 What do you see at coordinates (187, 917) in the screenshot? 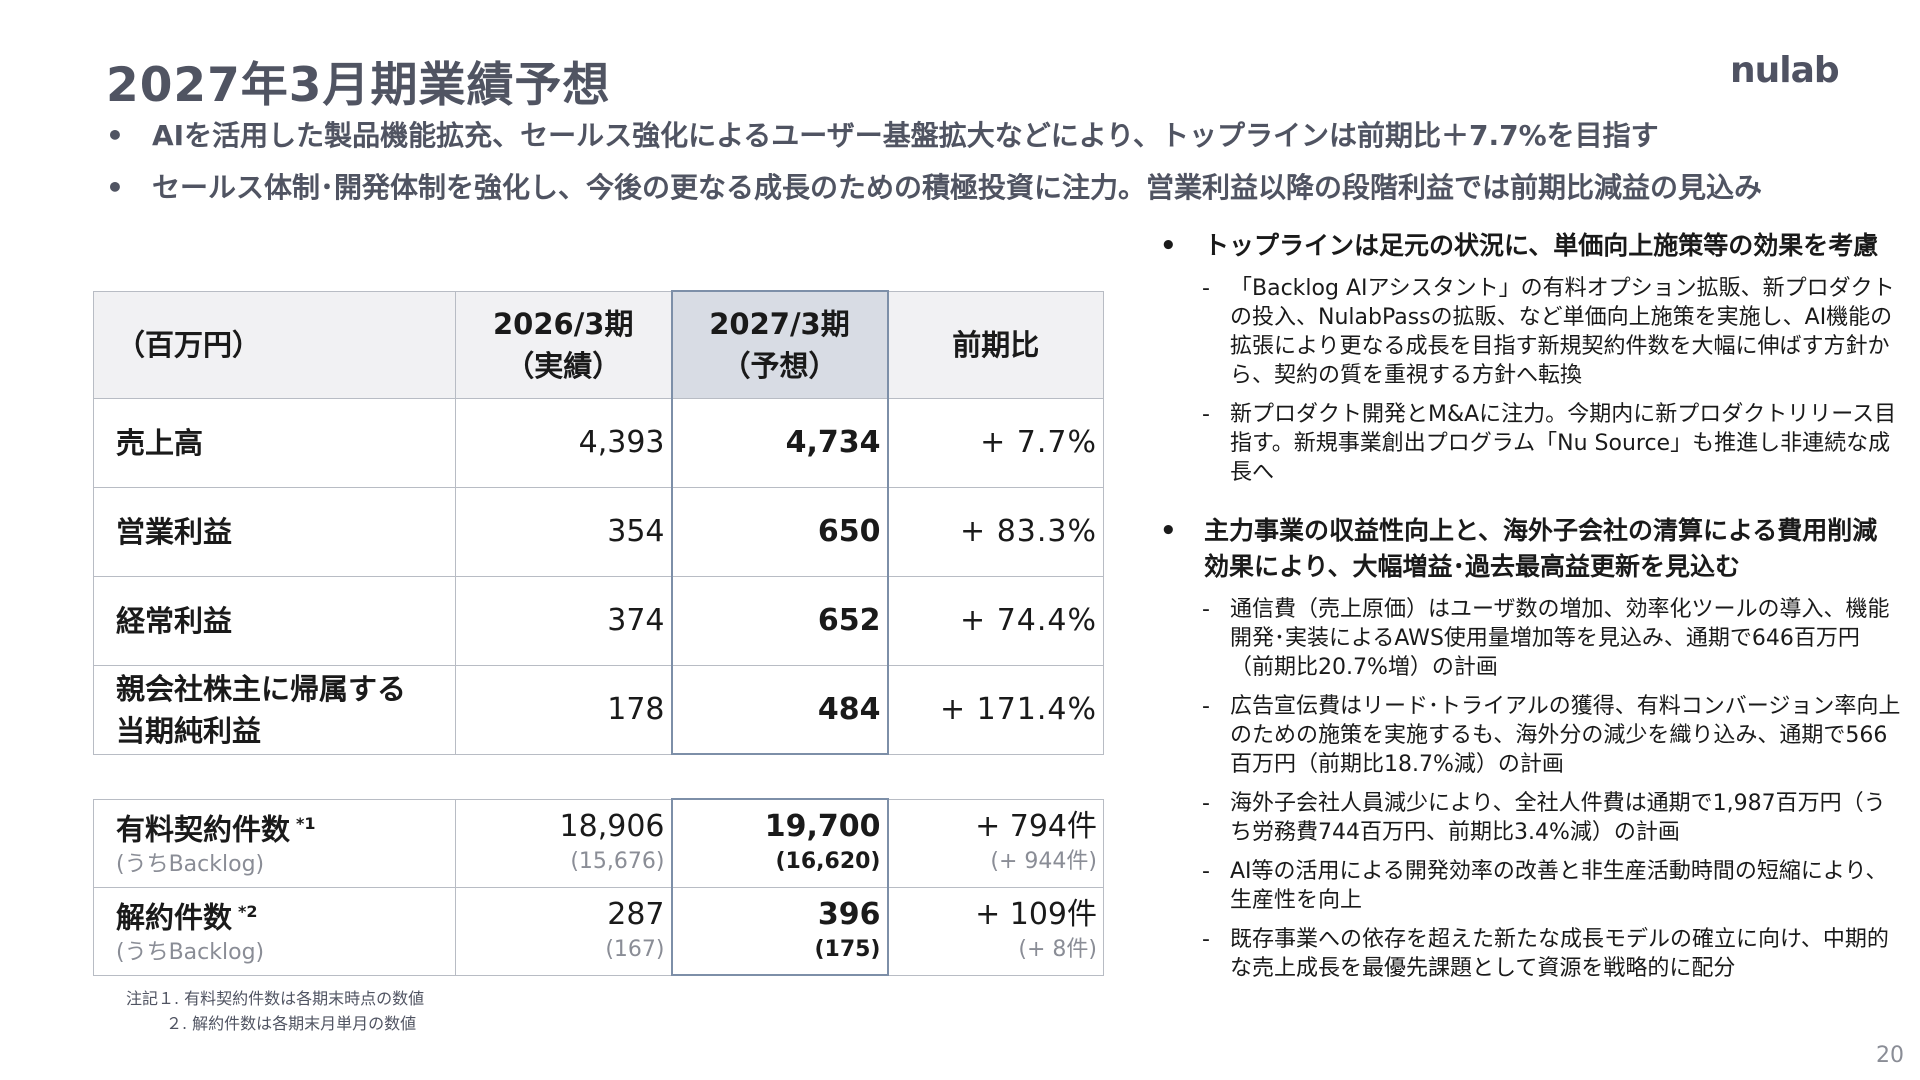
I see `kpi-label: 解約件数 *2` at bounding box center [187, 917].